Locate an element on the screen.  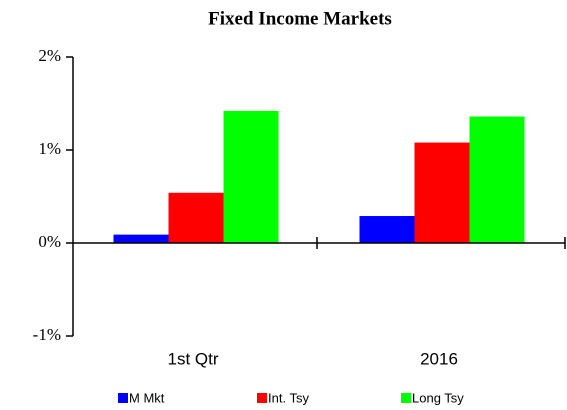
legend-label: Long Tsy is located at coordinates (438, 397).